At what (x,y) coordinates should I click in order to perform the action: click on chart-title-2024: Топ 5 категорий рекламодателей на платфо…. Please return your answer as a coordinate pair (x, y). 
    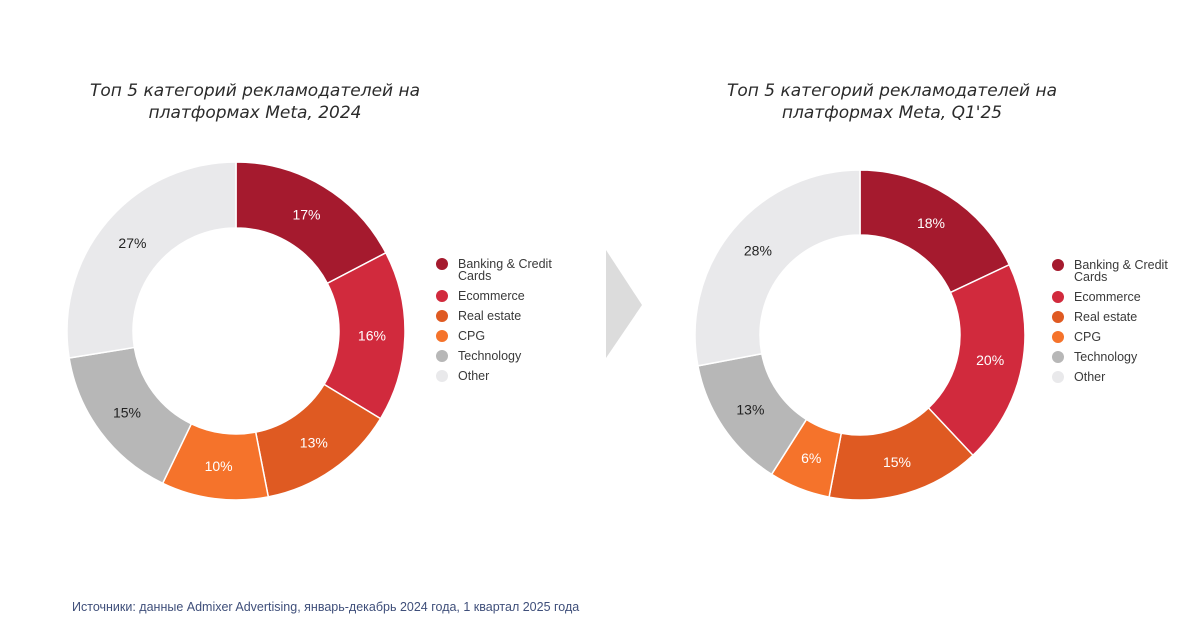
    Looking at the image, I should click on (255, 102).